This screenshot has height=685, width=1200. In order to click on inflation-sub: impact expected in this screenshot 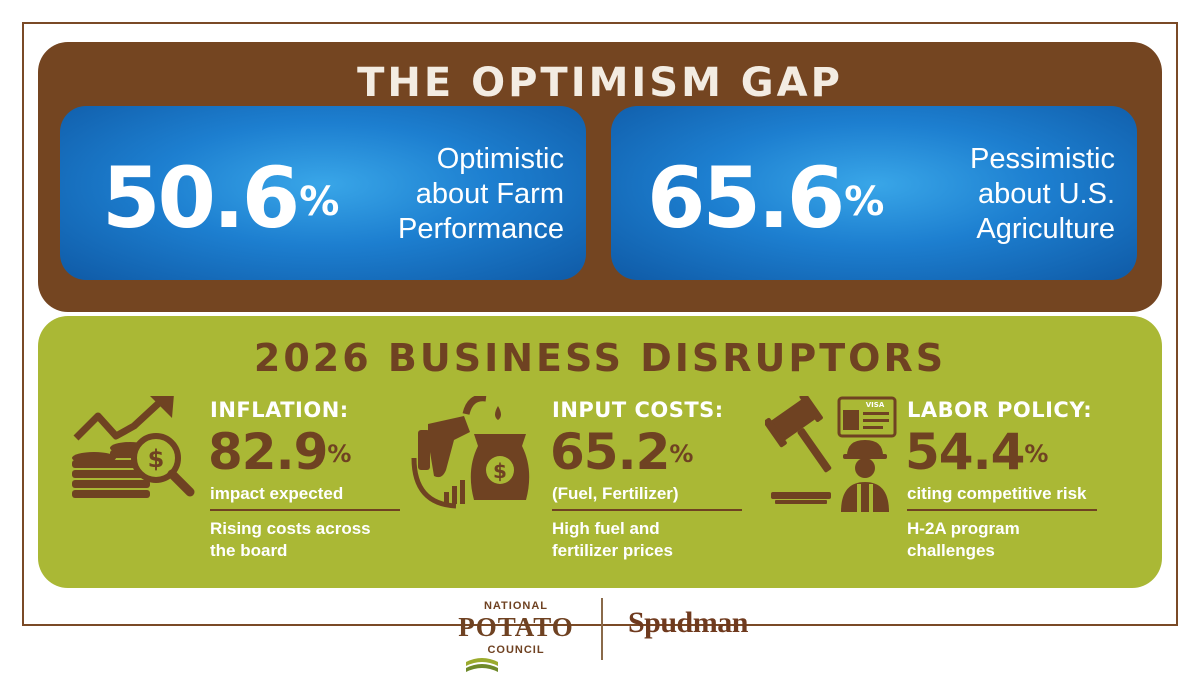, I will do `click(277, 493)`.